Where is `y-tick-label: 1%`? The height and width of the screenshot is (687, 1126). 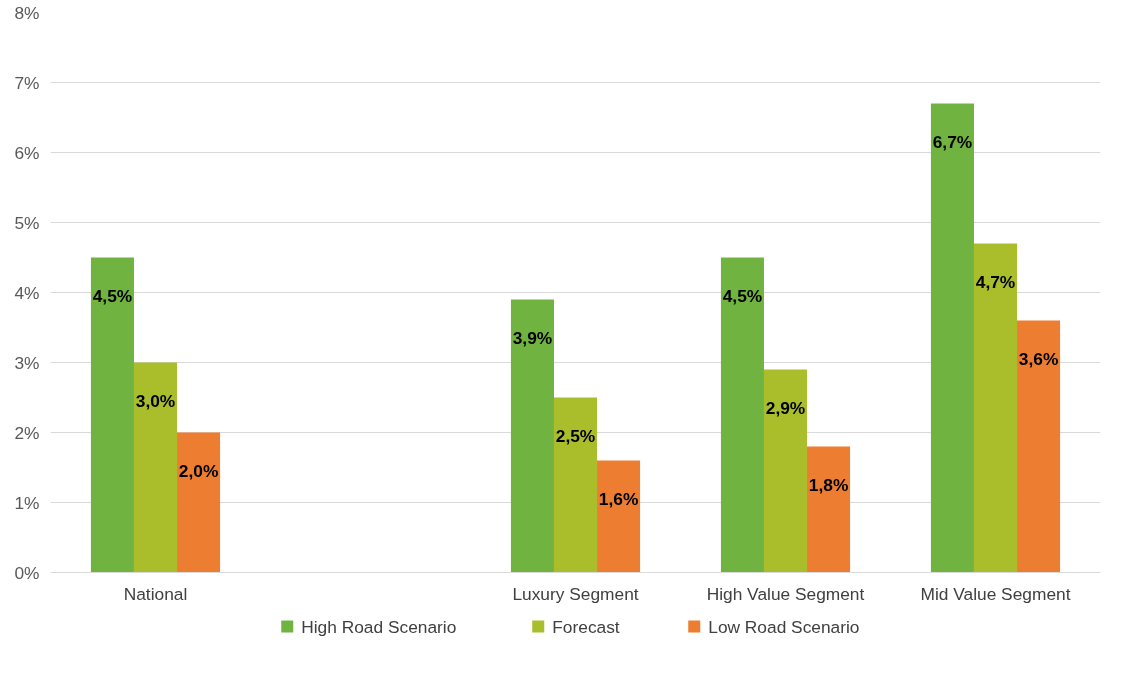
y-tick-label: 1% is located at coordinates (27, 502).